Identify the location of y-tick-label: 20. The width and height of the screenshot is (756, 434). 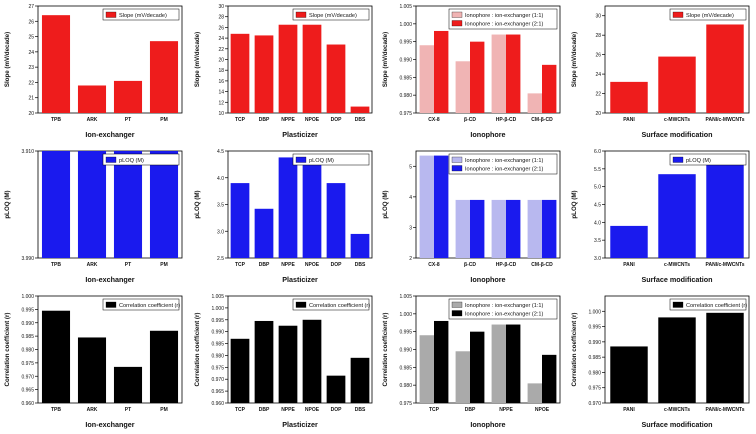
(31, 114).